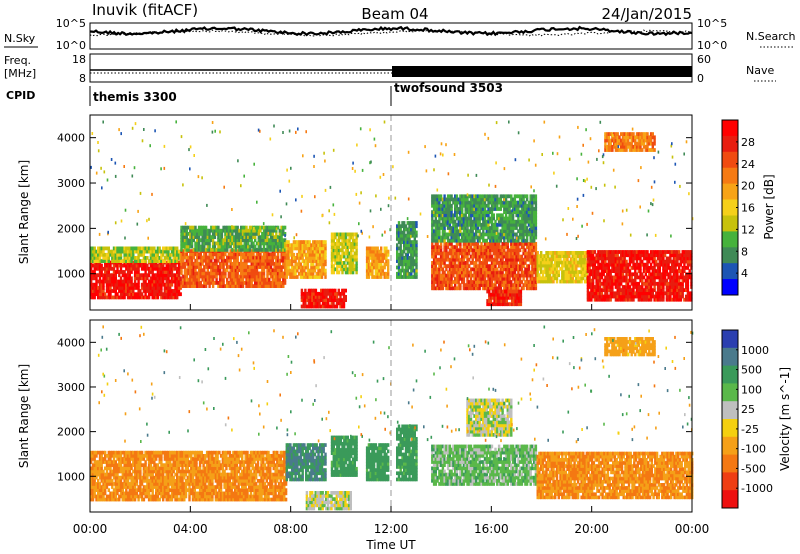 The image size is (800, 554). I want to click on cpid-label: CPID, so click(20, 95).